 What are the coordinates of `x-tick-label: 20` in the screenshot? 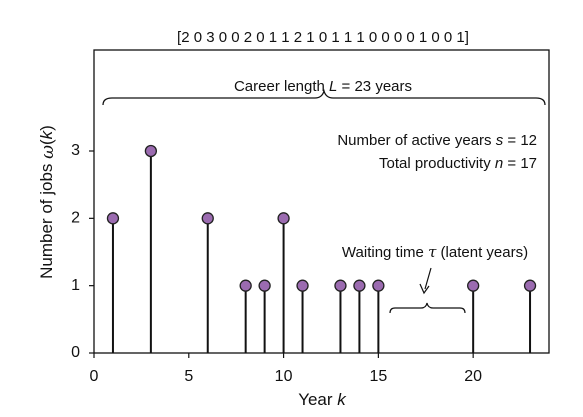 It's located at (473, 376).